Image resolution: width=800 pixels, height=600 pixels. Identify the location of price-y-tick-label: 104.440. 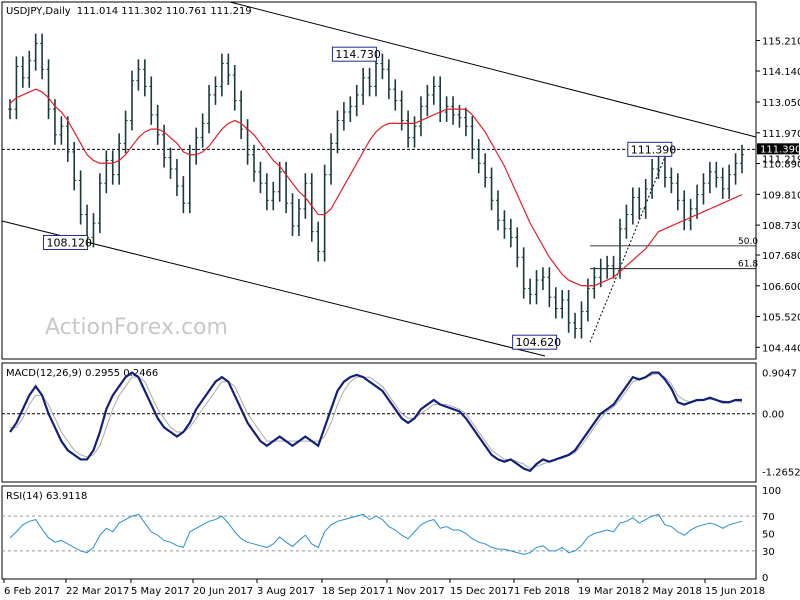
(781, 348).